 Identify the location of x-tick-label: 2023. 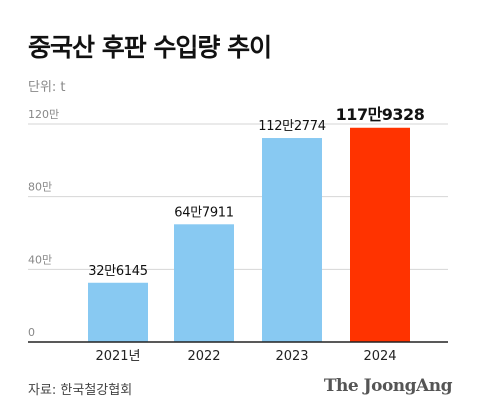
(291, 356).